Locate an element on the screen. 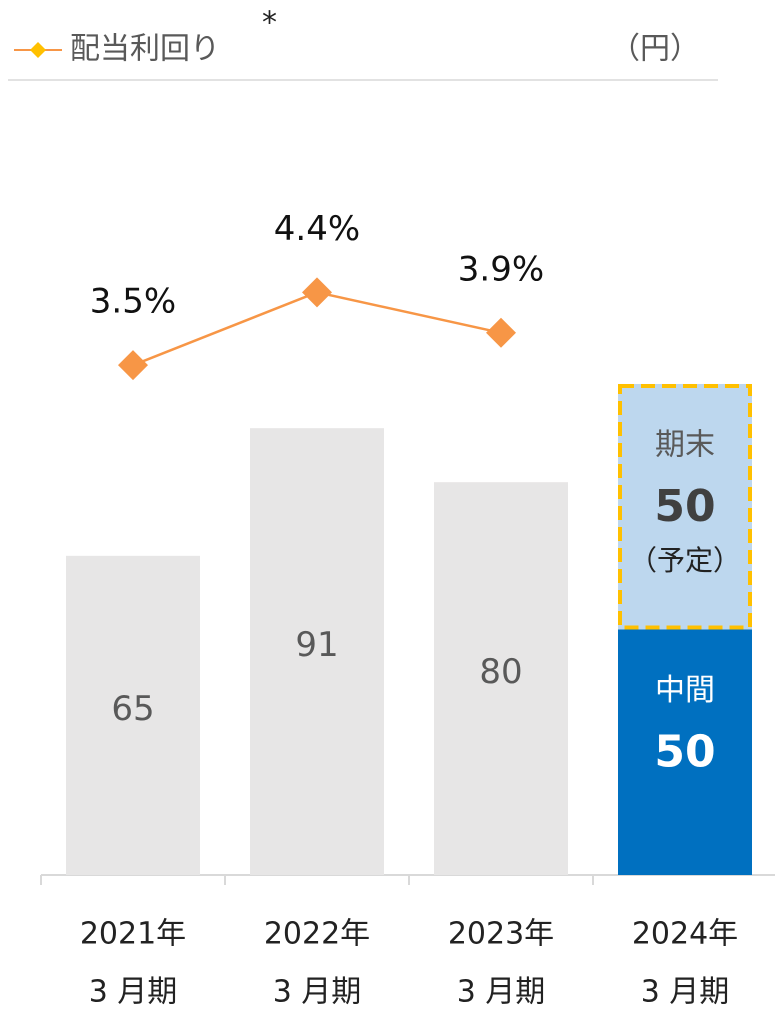 Image resolution: width=775 pixels, height=1017 pixels. legend-mark: * is located at coordinates (269, 23).